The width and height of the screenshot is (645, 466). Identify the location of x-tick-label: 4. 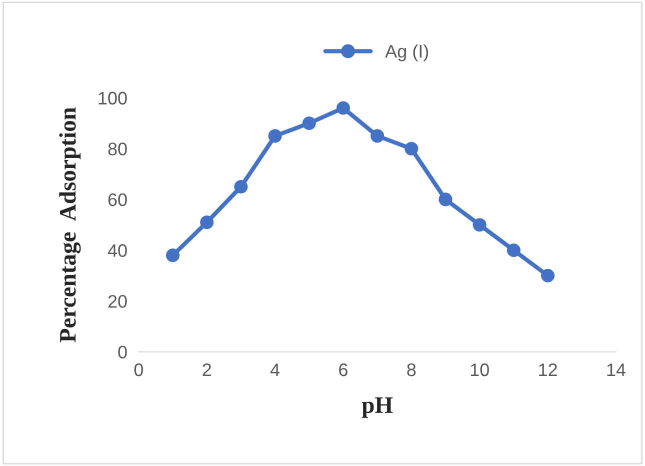
(275, 370).